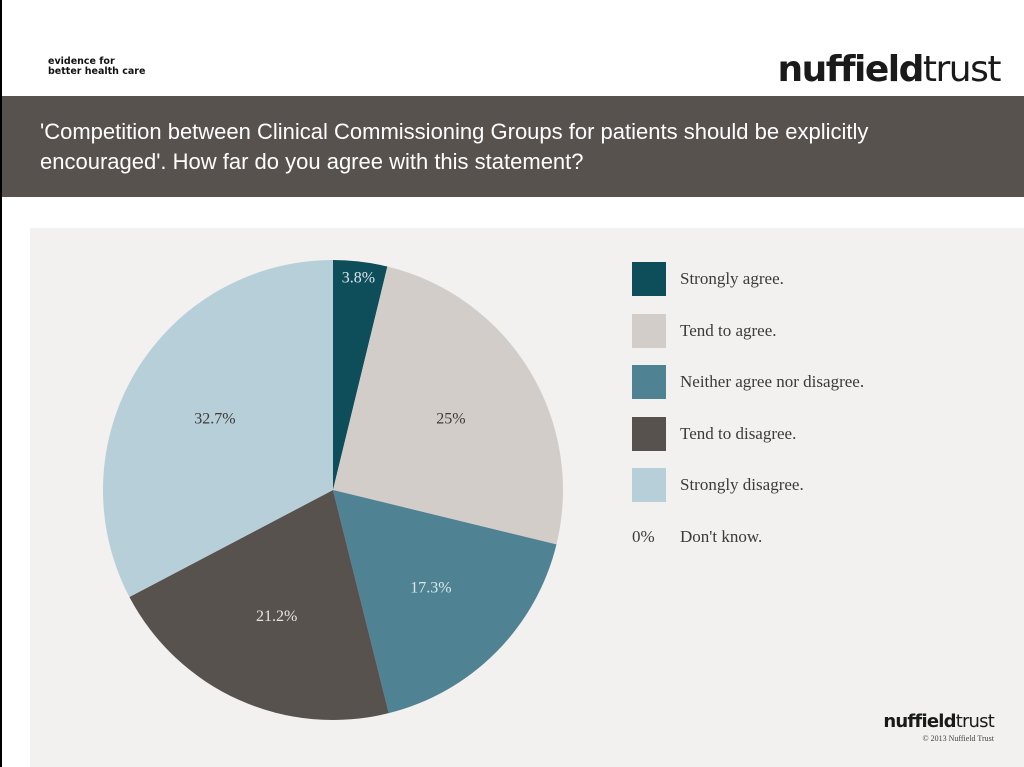 Image resolution: width=1024 pixels, height=767 pixels. I want to click on legend-item-3: Tend to disagree., so click(792, 433).